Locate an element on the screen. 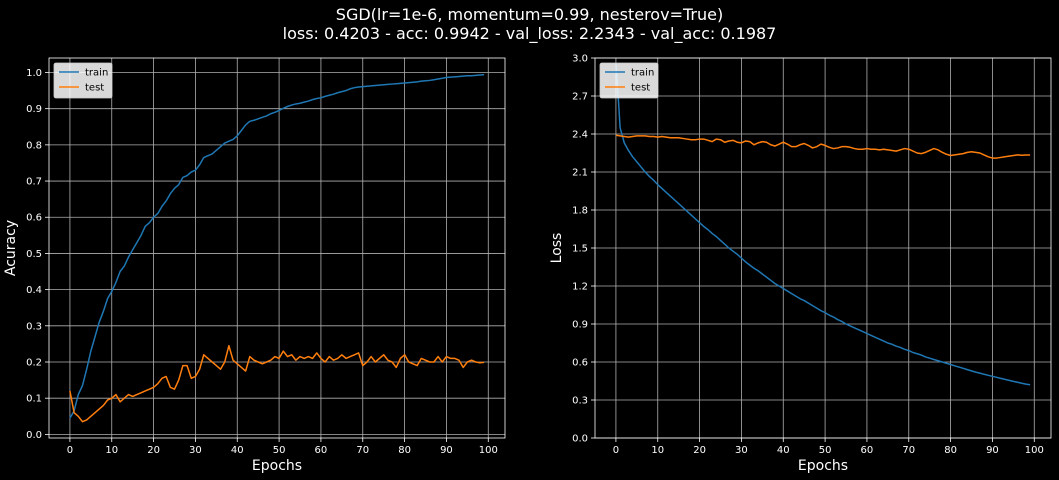  loss-xtick-label-0: 0 is located at coordinates (616, 450).